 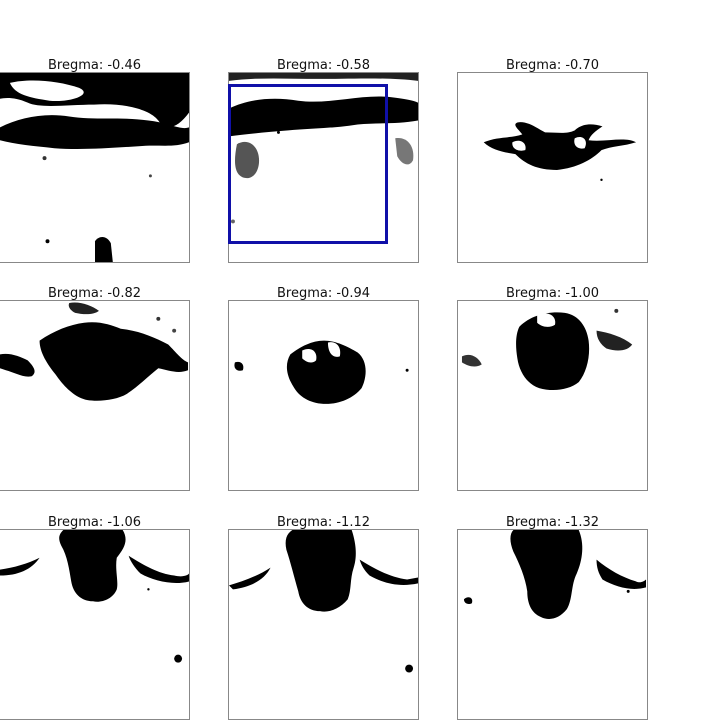 I want to click on selection-rectangle, so click(x=308, y=164).